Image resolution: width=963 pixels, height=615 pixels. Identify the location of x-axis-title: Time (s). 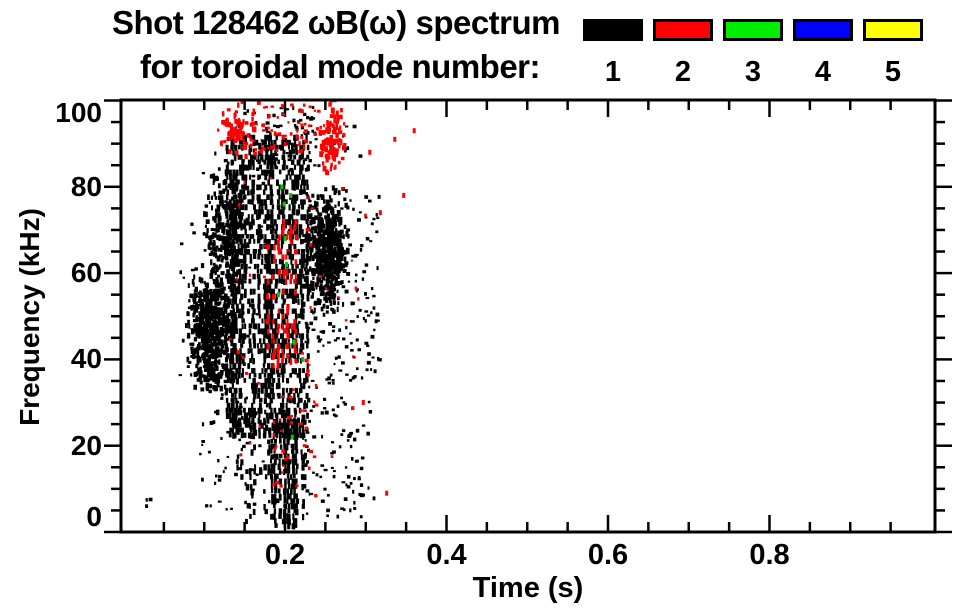
(528, 588).